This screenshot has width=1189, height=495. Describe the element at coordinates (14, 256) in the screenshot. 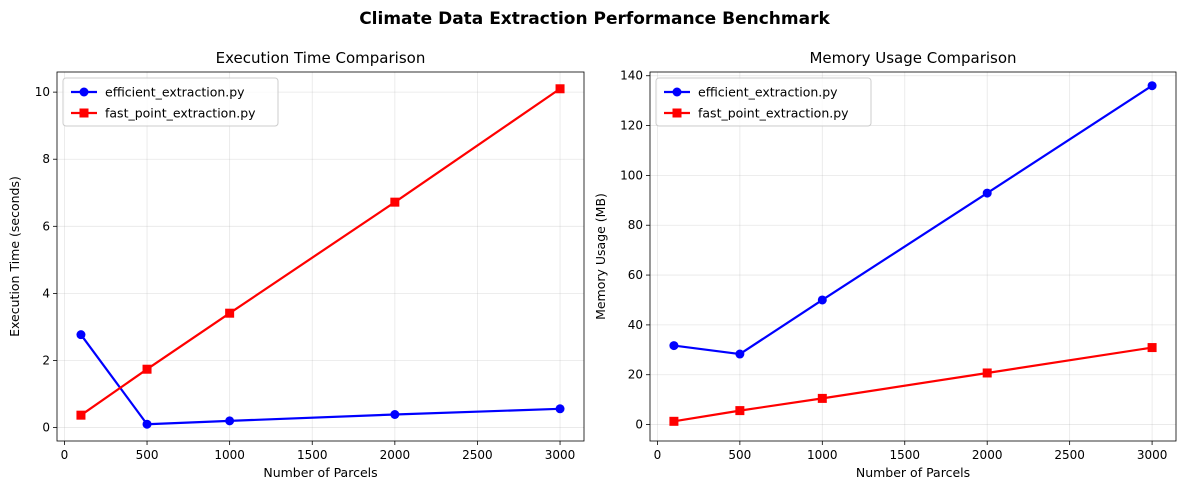

I see `y-axis-label: Execution Time (seconds)` at that location.